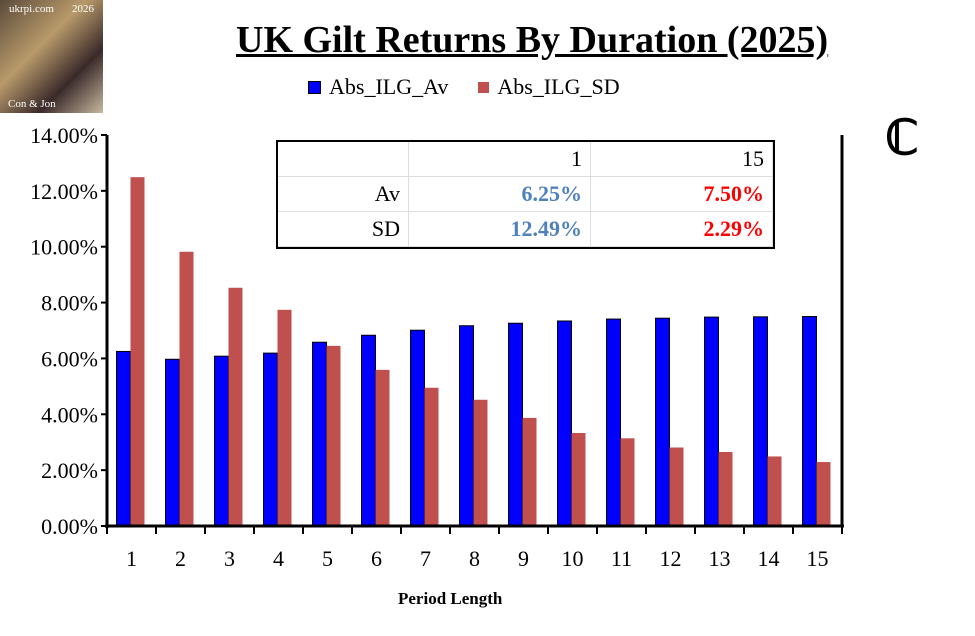 The width and height of the screenshot is (975, 636). What do you see at coordinates (425, 558) in the screenshot?
I see `x-tick-label: 7` at bounding box center [425, 558].